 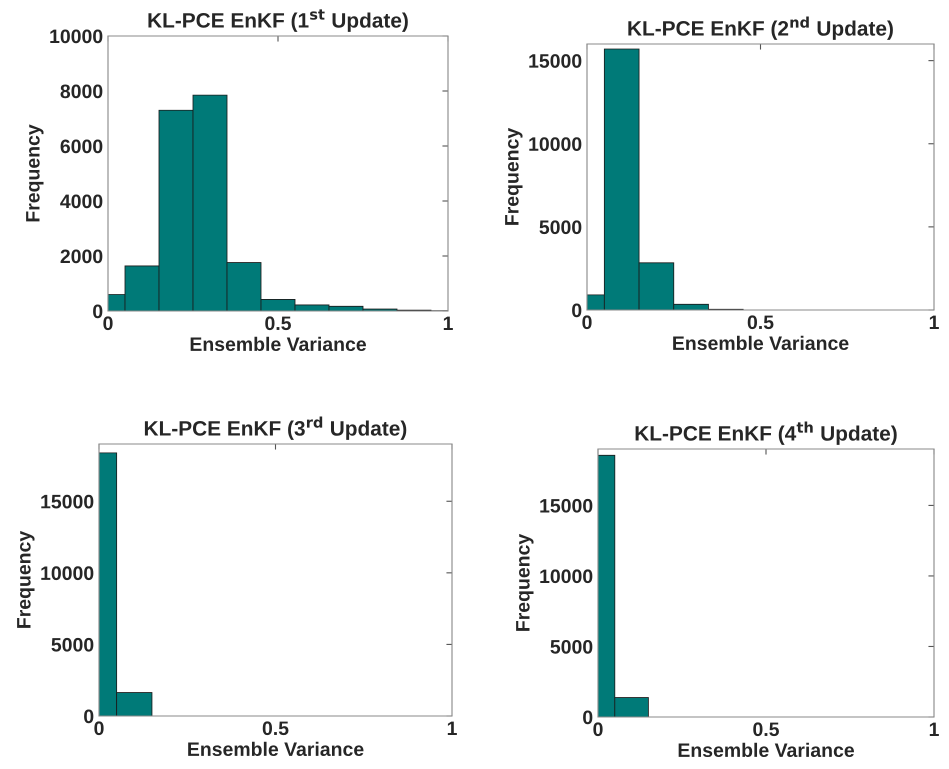 What do you see at coordinates (81, 146) in the screenshot?
I see `y-tick-label: 6000` at bounding box center [81, 146].